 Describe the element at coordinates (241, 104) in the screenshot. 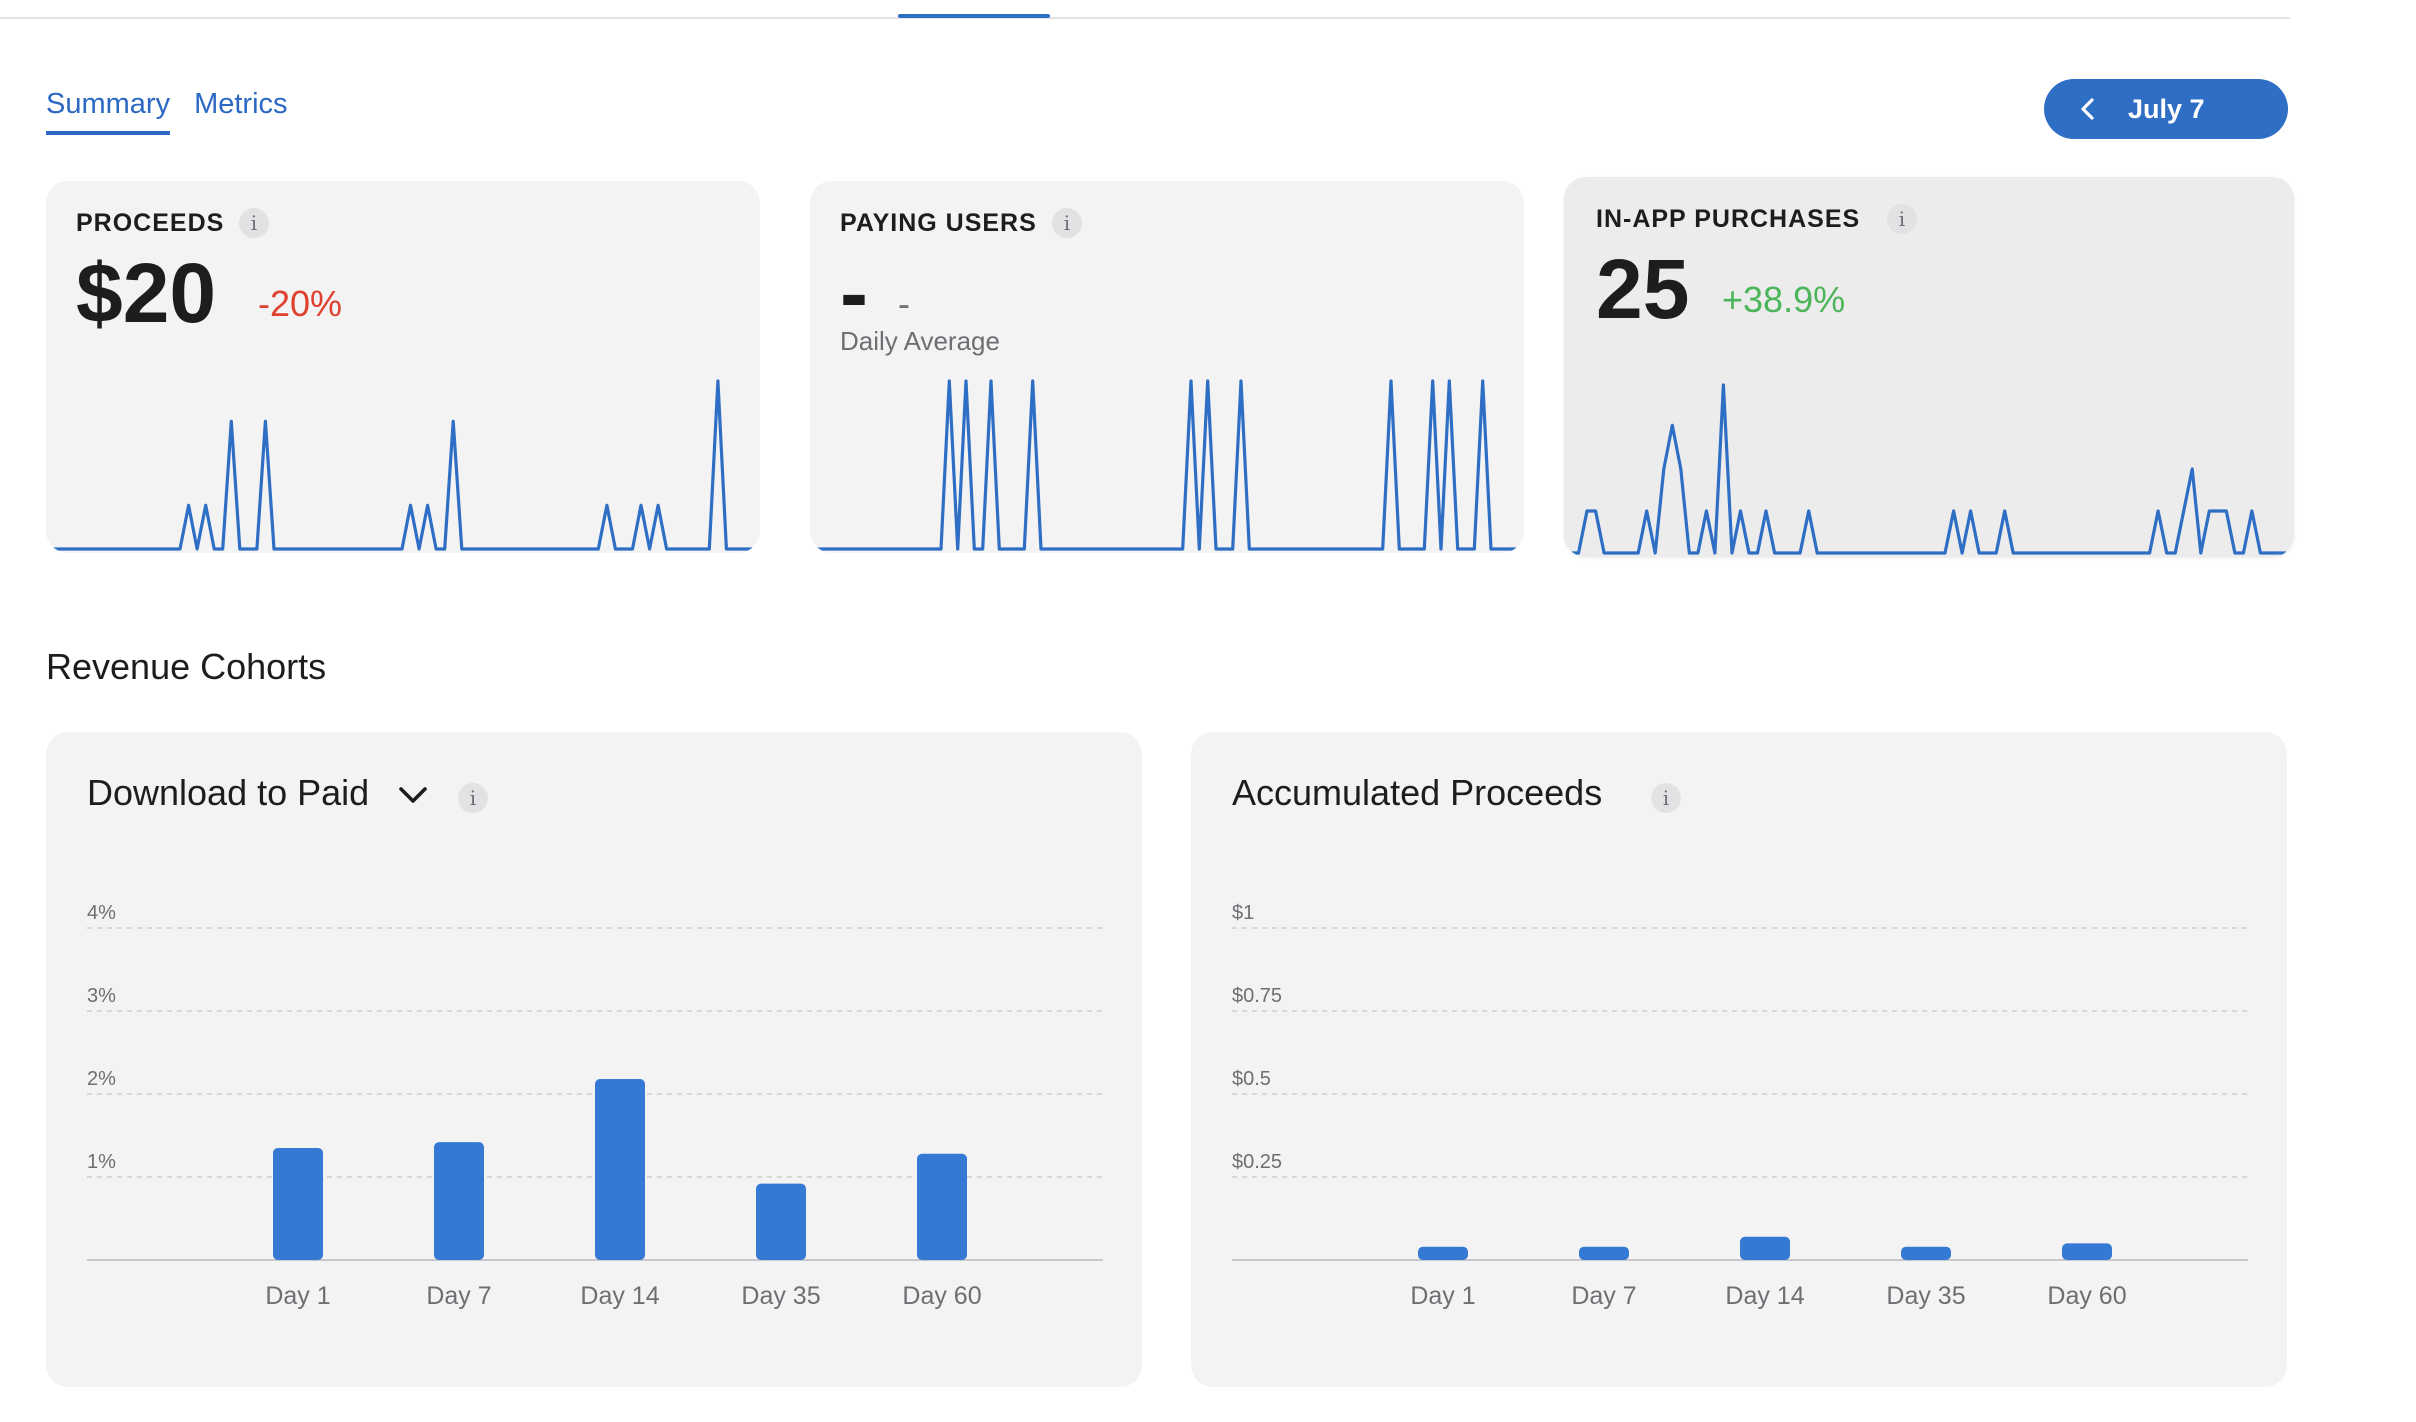

I see `tab-metrics: Metrics` at that location.